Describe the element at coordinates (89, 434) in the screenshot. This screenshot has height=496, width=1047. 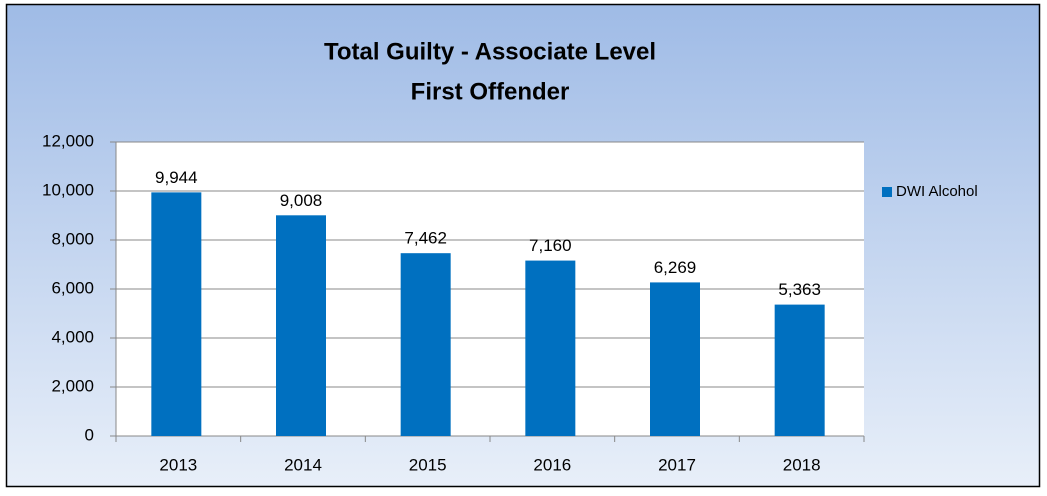
I see `y-tick-label: 0` at that location.